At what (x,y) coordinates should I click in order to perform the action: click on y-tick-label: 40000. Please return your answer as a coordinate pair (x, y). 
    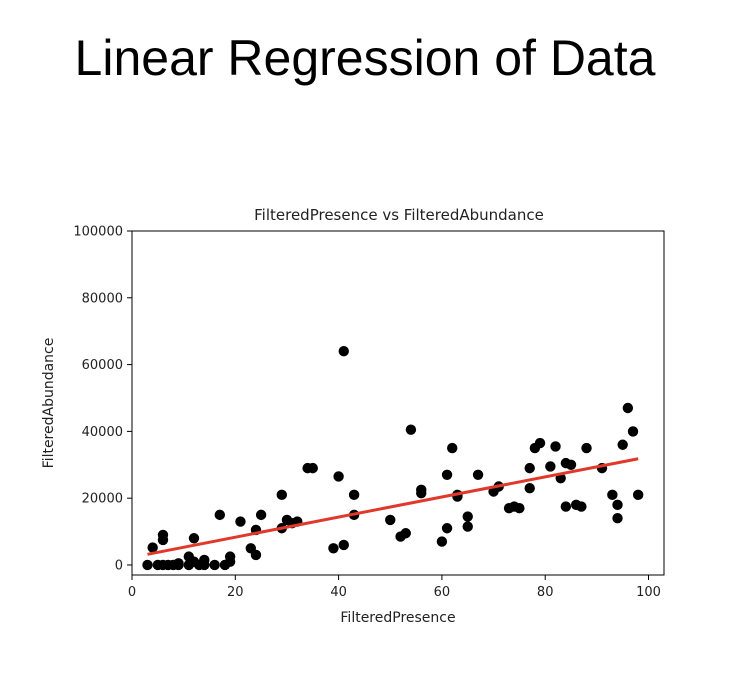
    Looking at the image, I should click on (102, 432).